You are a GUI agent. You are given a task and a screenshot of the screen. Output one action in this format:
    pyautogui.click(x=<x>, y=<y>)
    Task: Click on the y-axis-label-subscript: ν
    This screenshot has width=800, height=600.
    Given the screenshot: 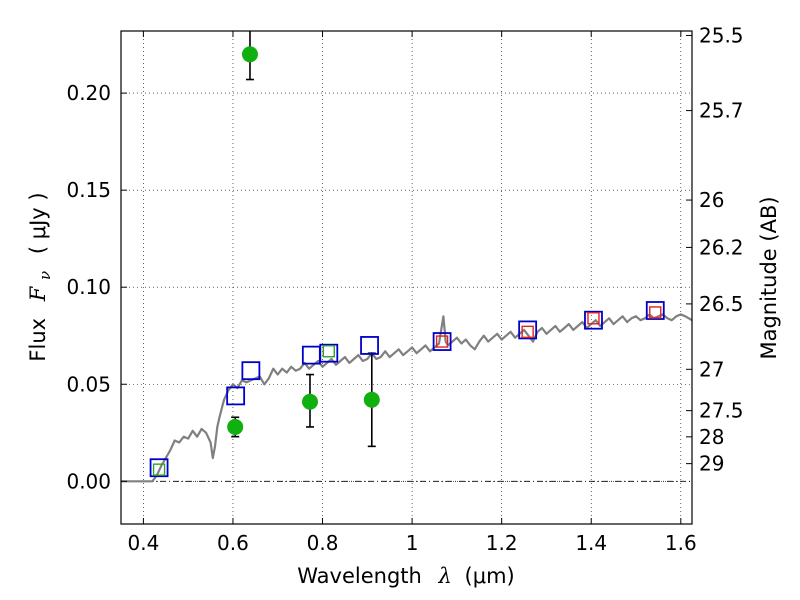 What is the action you would take?
    pyautogui.click(x=45, y=275)
    